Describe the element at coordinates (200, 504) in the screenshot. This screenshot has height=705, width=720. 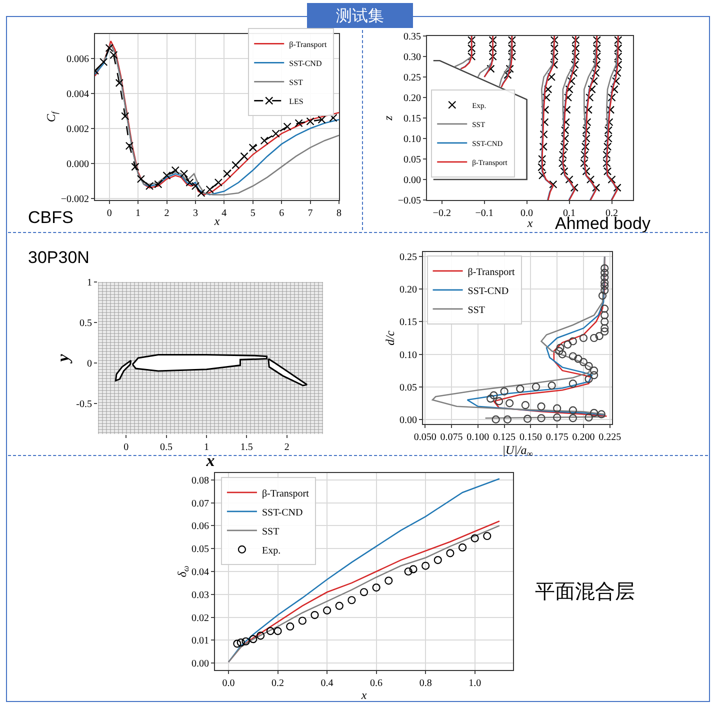
I see `y-tick-label: 0.07` at that location.